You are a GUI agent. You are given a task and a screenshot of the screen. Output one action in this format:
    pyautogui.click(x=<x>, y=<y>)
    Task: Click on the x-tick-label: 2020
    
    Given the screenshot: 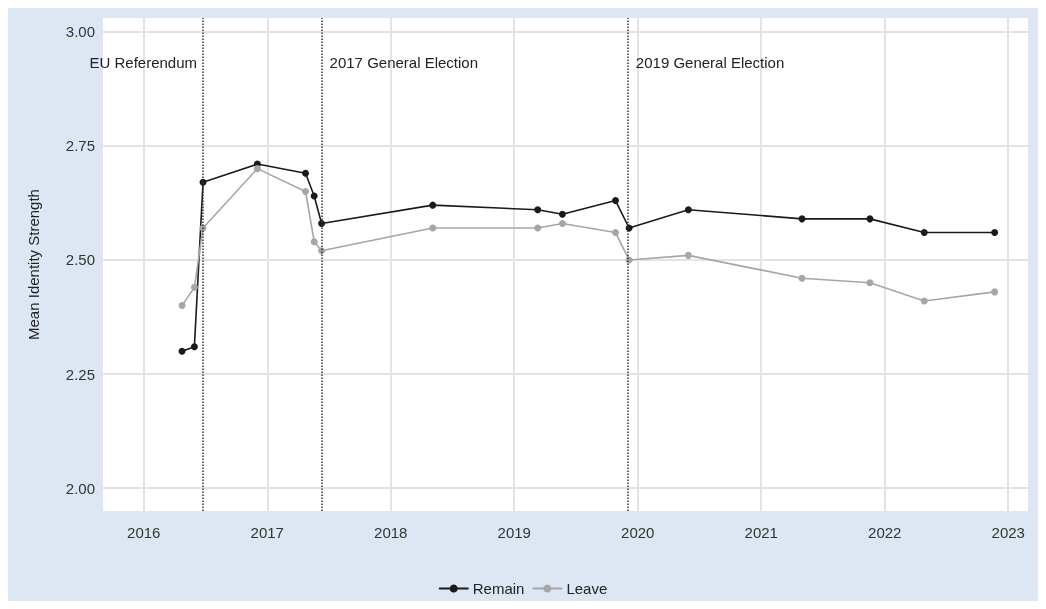 What is the action you would take?
    pyautogui.click(x=638, y=532)
    